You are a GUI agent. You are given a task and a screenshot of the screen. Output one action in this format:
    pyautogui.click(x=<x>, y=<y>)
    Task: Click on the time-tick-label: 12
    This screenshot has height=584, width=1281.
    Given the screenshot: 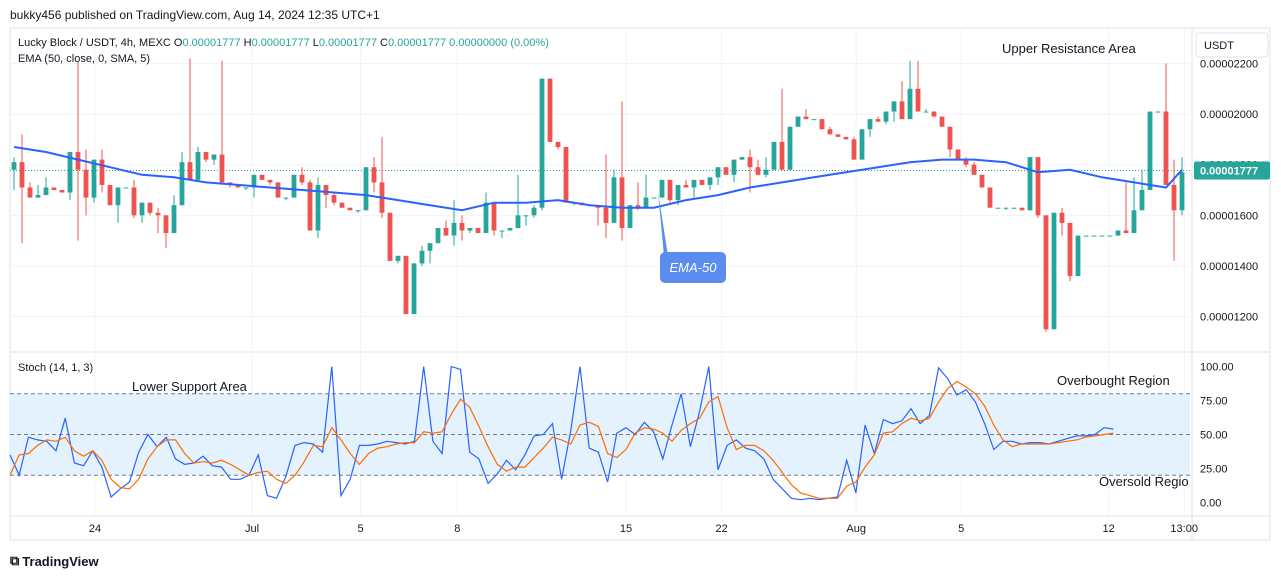 What is the action you would take?
    pyautogui.click(x=1109, y=529)
    